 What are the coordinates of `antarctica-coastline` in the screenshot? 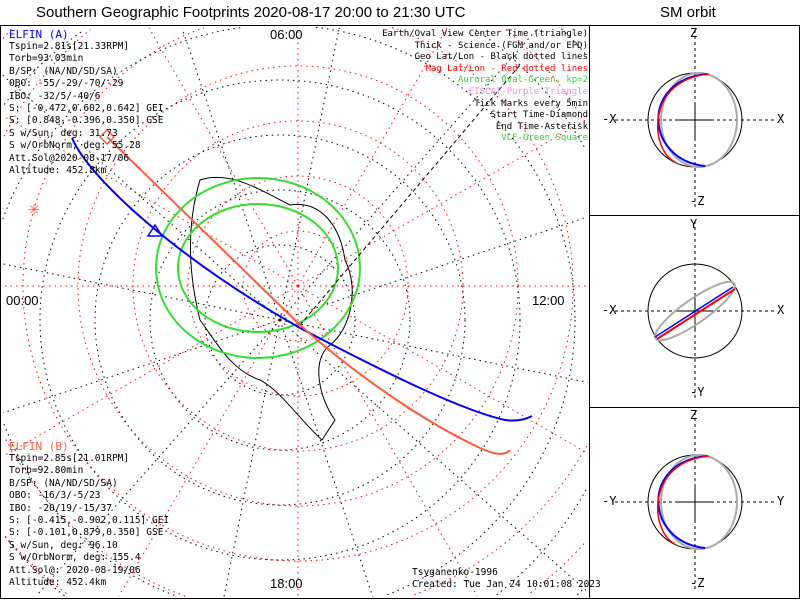 It's located at (271, 308).